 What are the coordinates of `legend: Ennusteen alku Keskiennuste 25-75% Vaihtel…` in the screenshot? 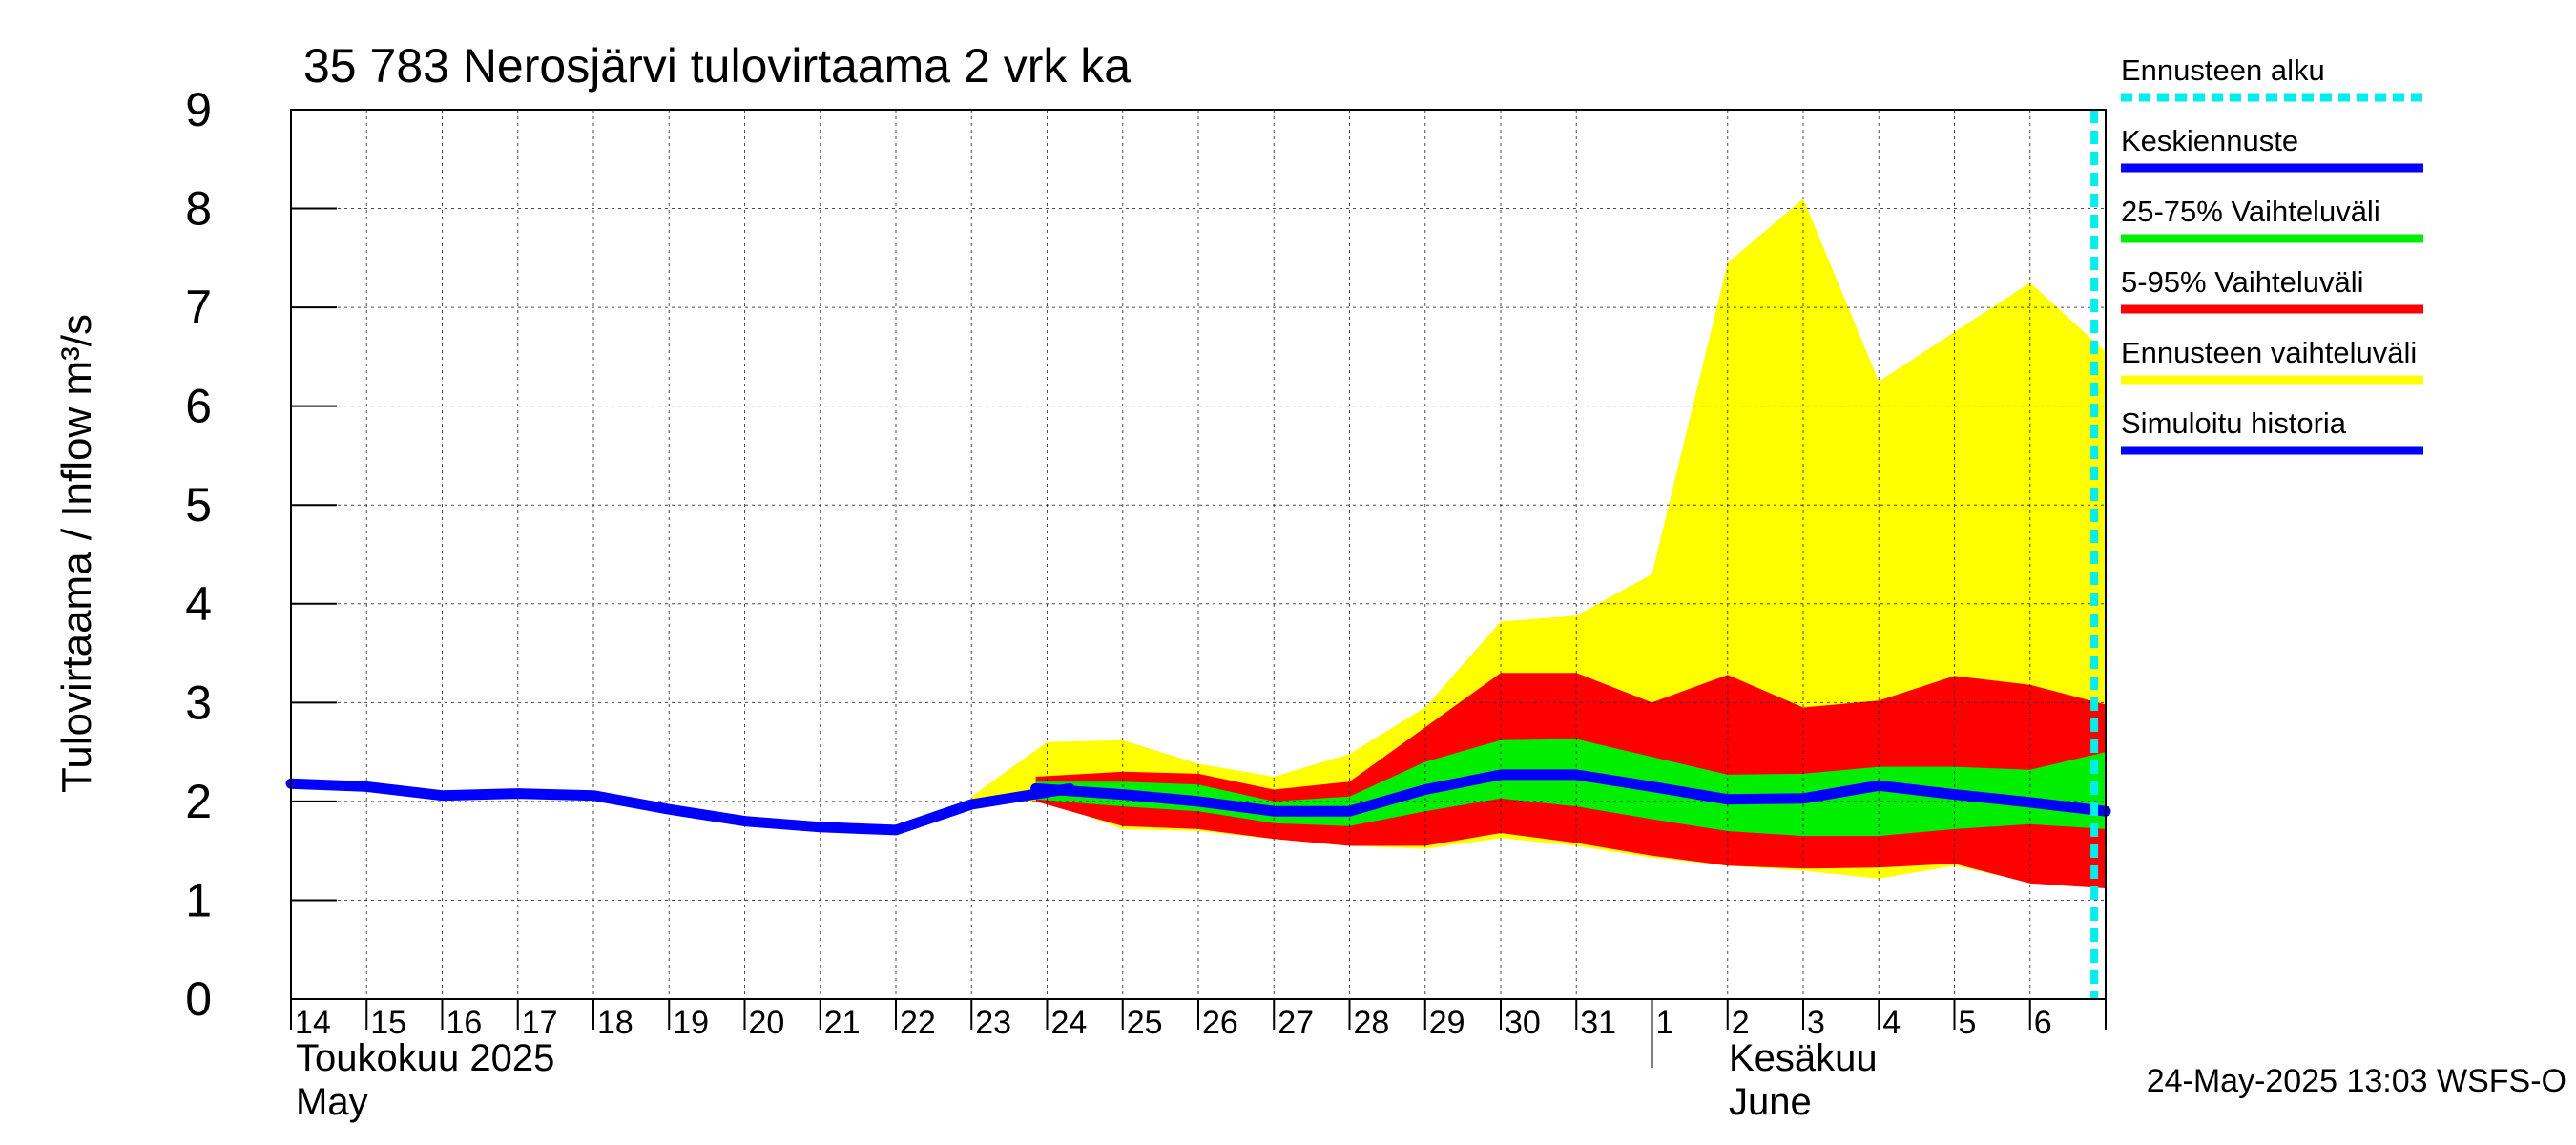 It's located at (2272, 254).